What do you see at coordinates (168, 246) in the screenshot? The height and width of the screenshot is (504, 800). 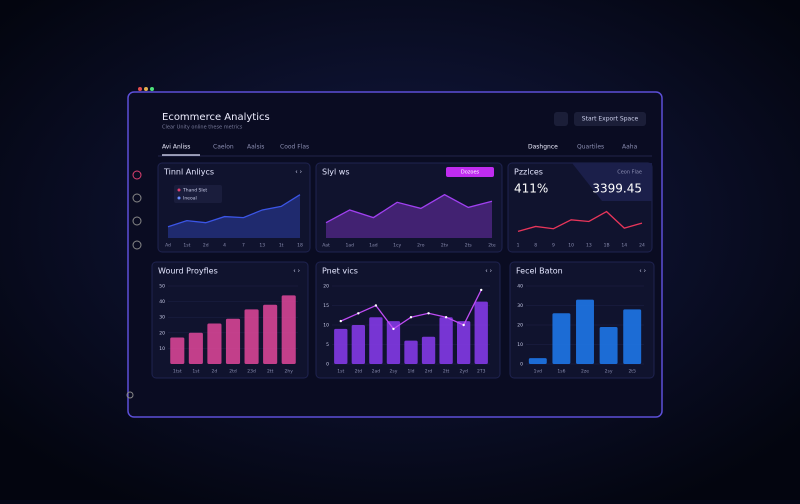 I see `x-tick-label: Ad` at bounding box center [168, 246].